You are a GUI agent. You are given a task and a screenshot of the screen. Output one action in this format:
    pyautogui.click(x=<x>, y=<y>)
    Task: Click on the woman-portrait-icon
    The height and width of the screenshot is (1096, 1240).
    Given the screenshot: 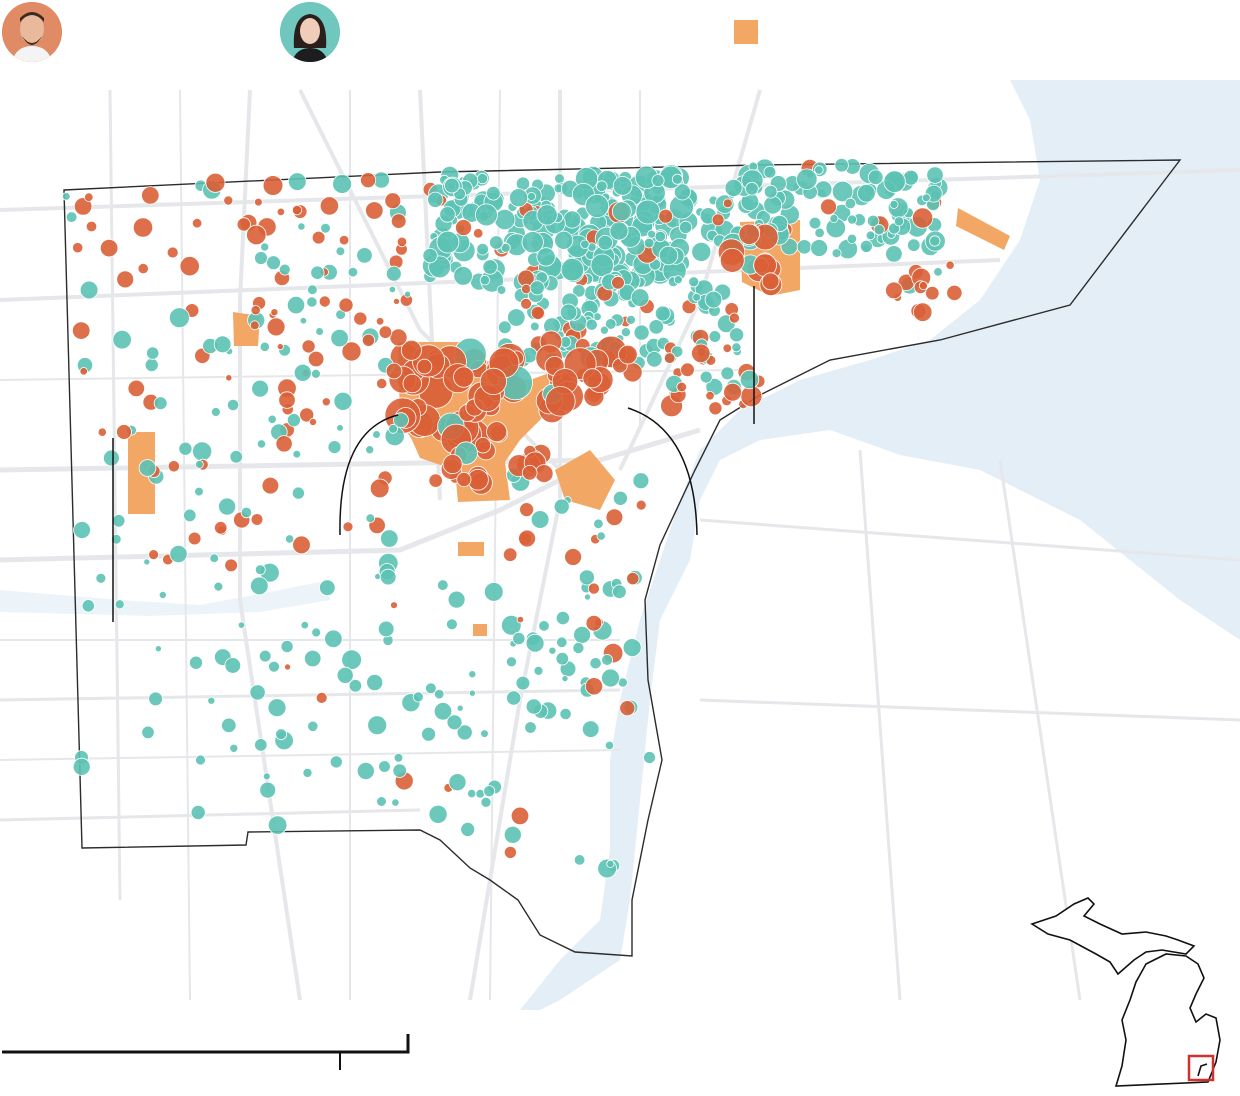 What is the action you would take?
    pyautogui.click(x=310, y=32)
    